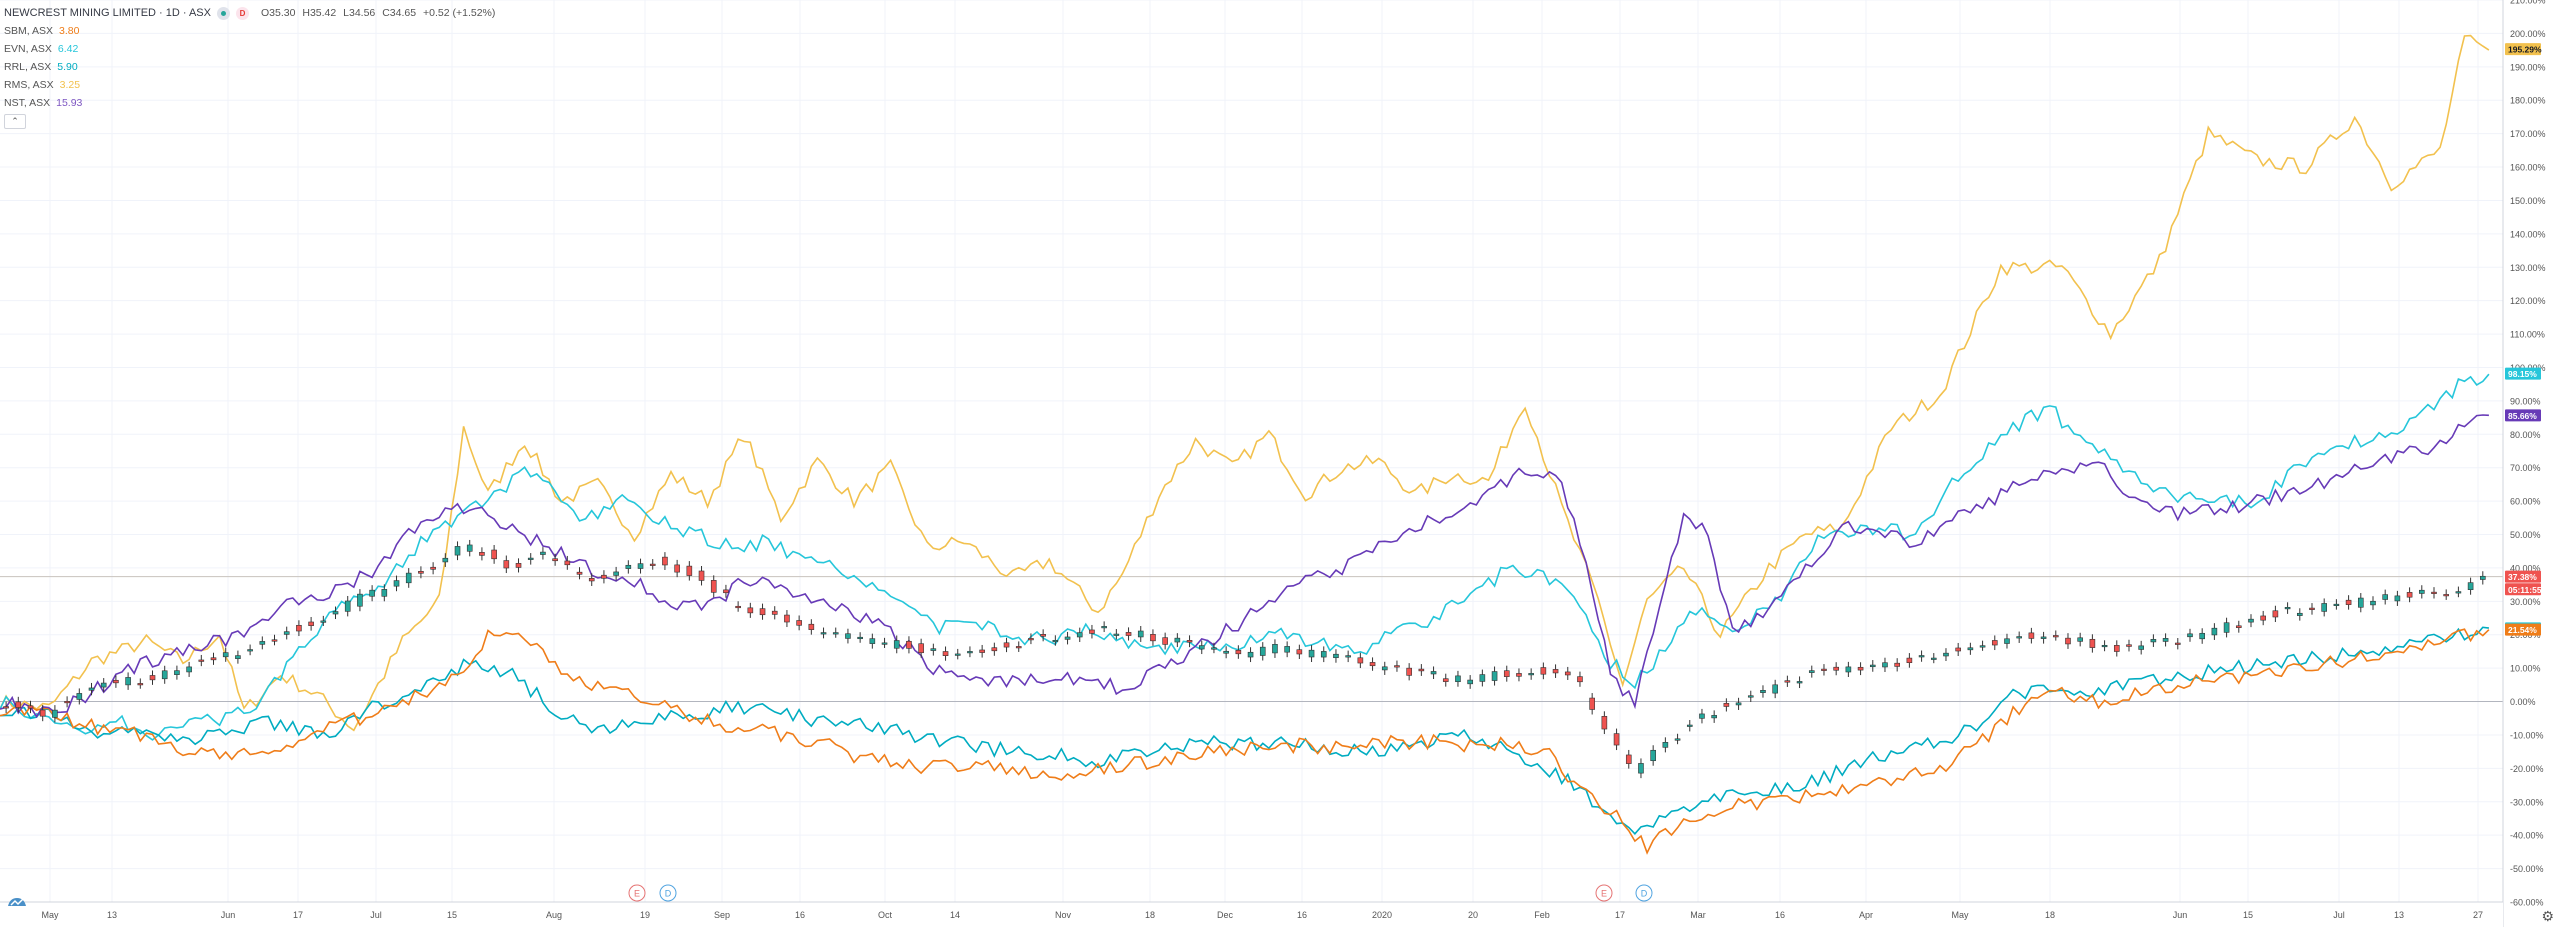 This screenshot has width=2560, height=927. I want to click on time-axis-tick: 13, so click(2399, 915).